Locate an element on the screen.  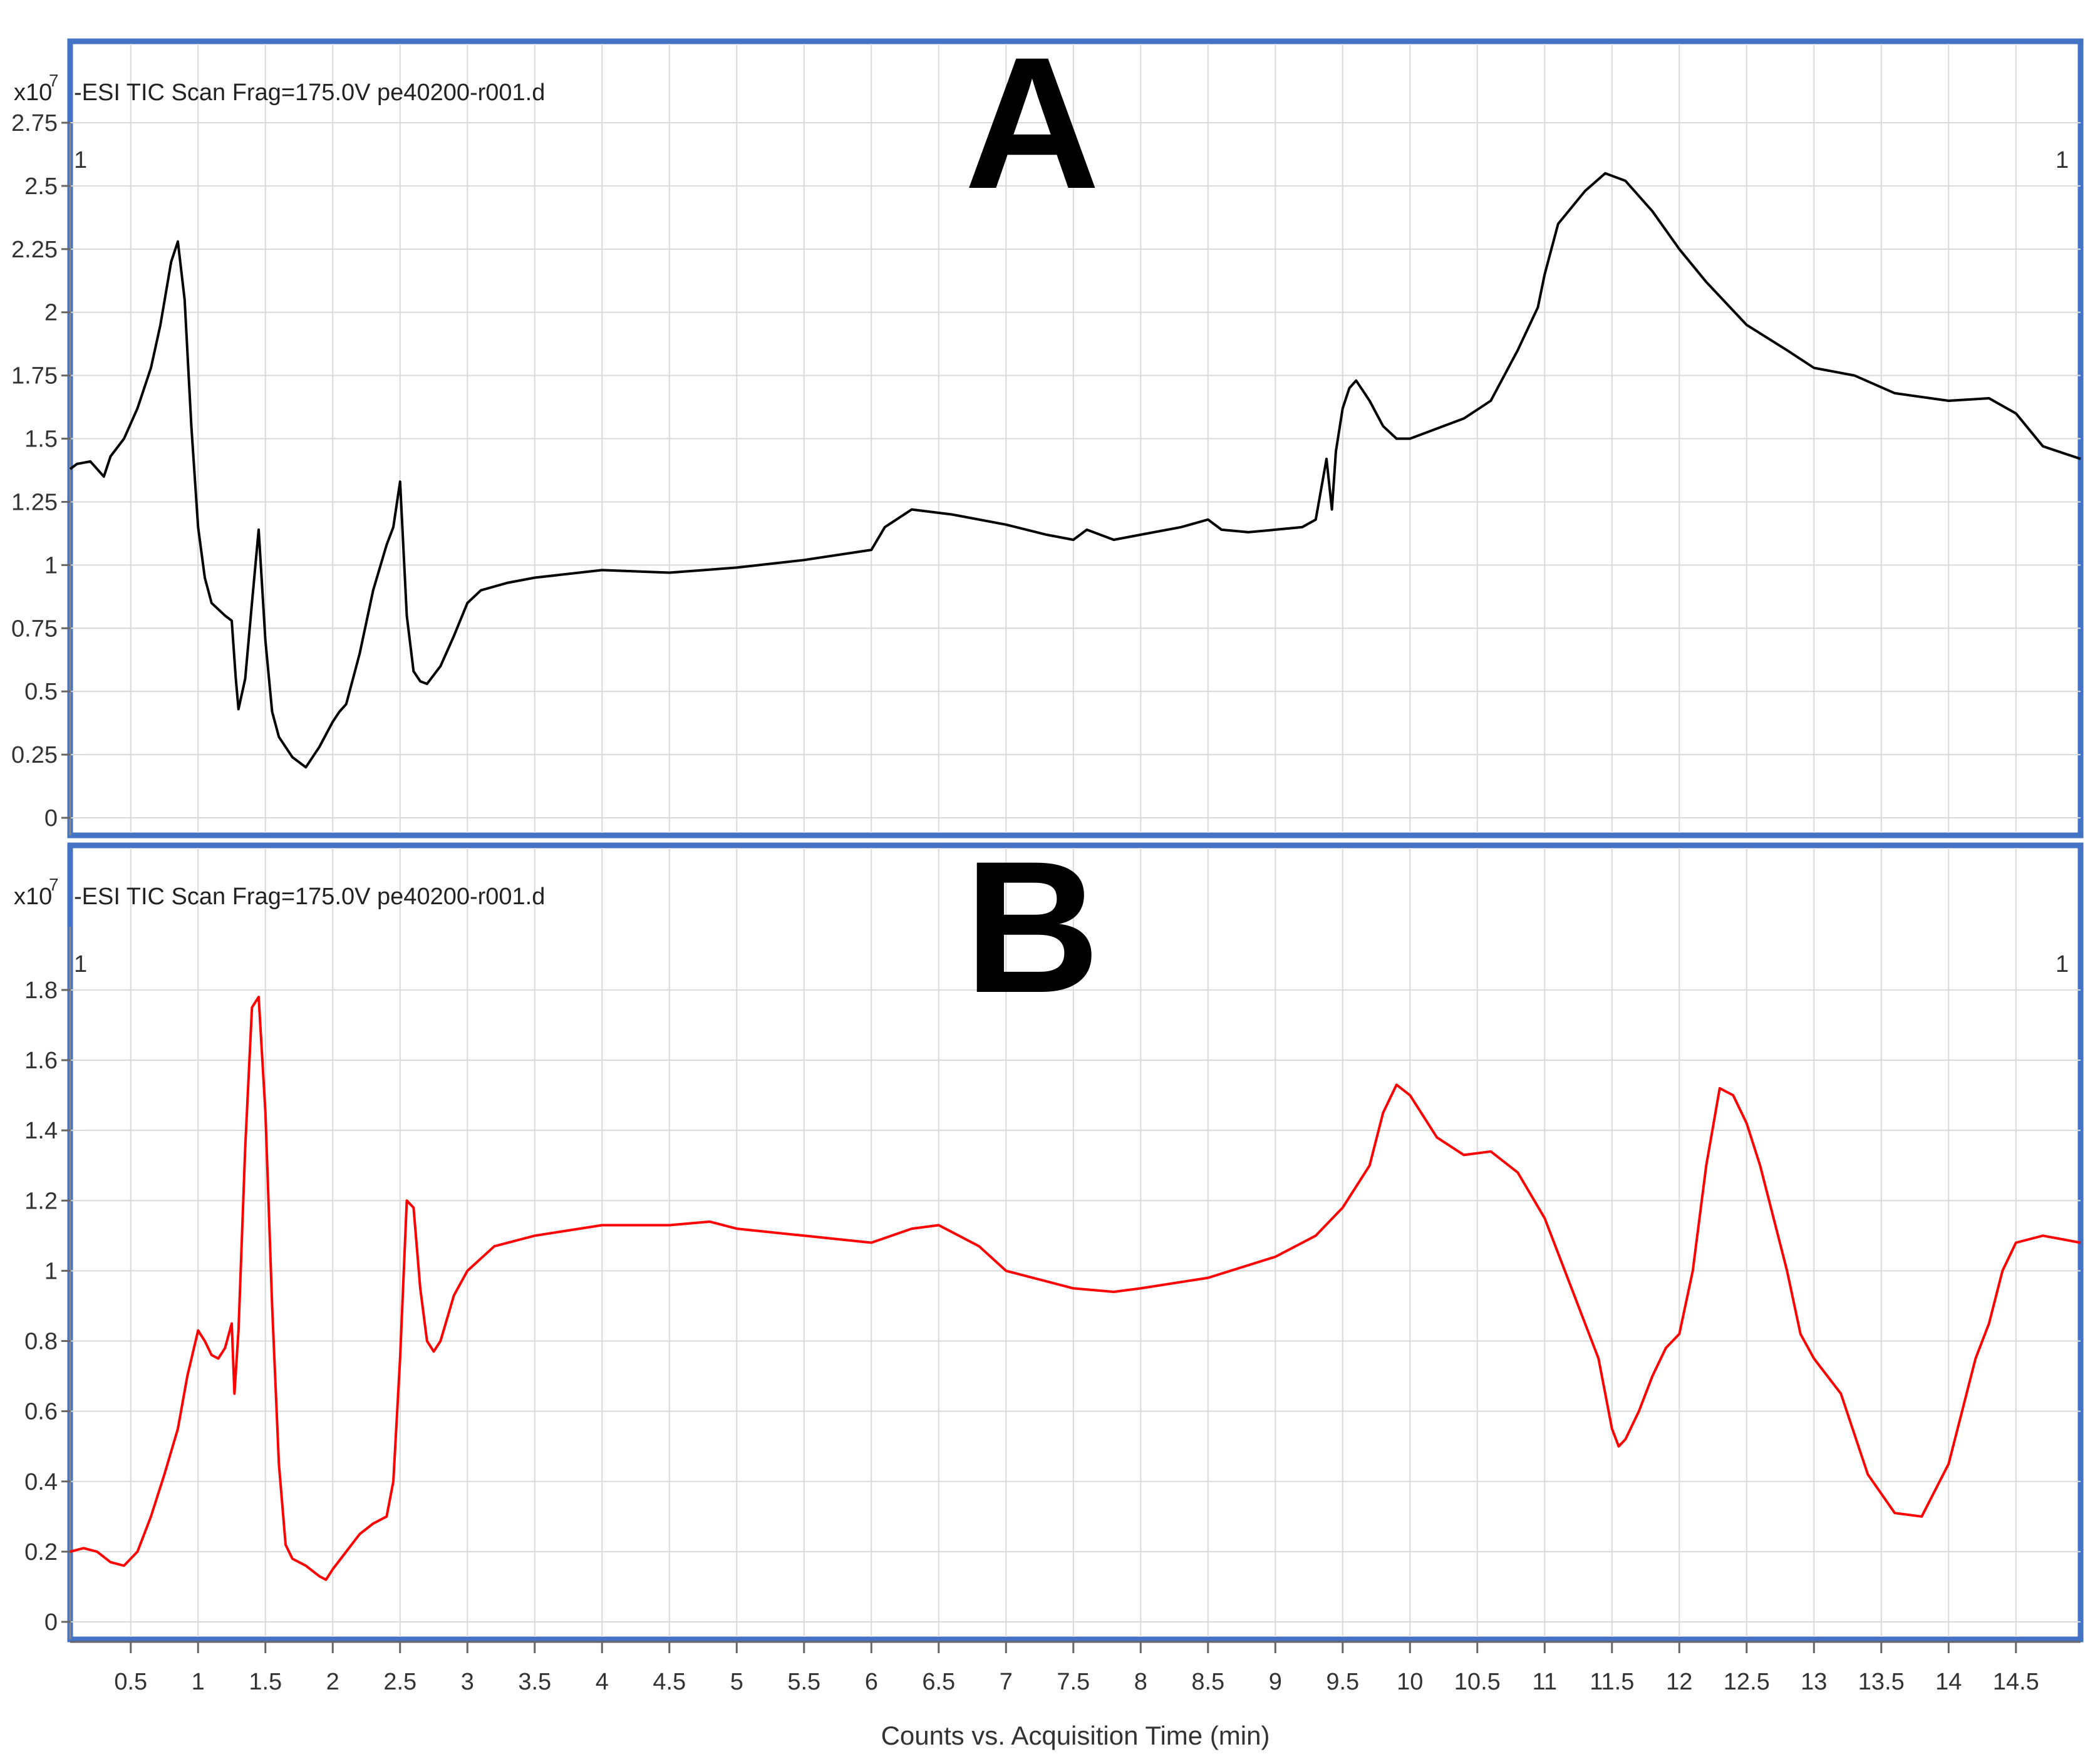
y-tick-label: 0.4 is located at coordinates (41, 1482).